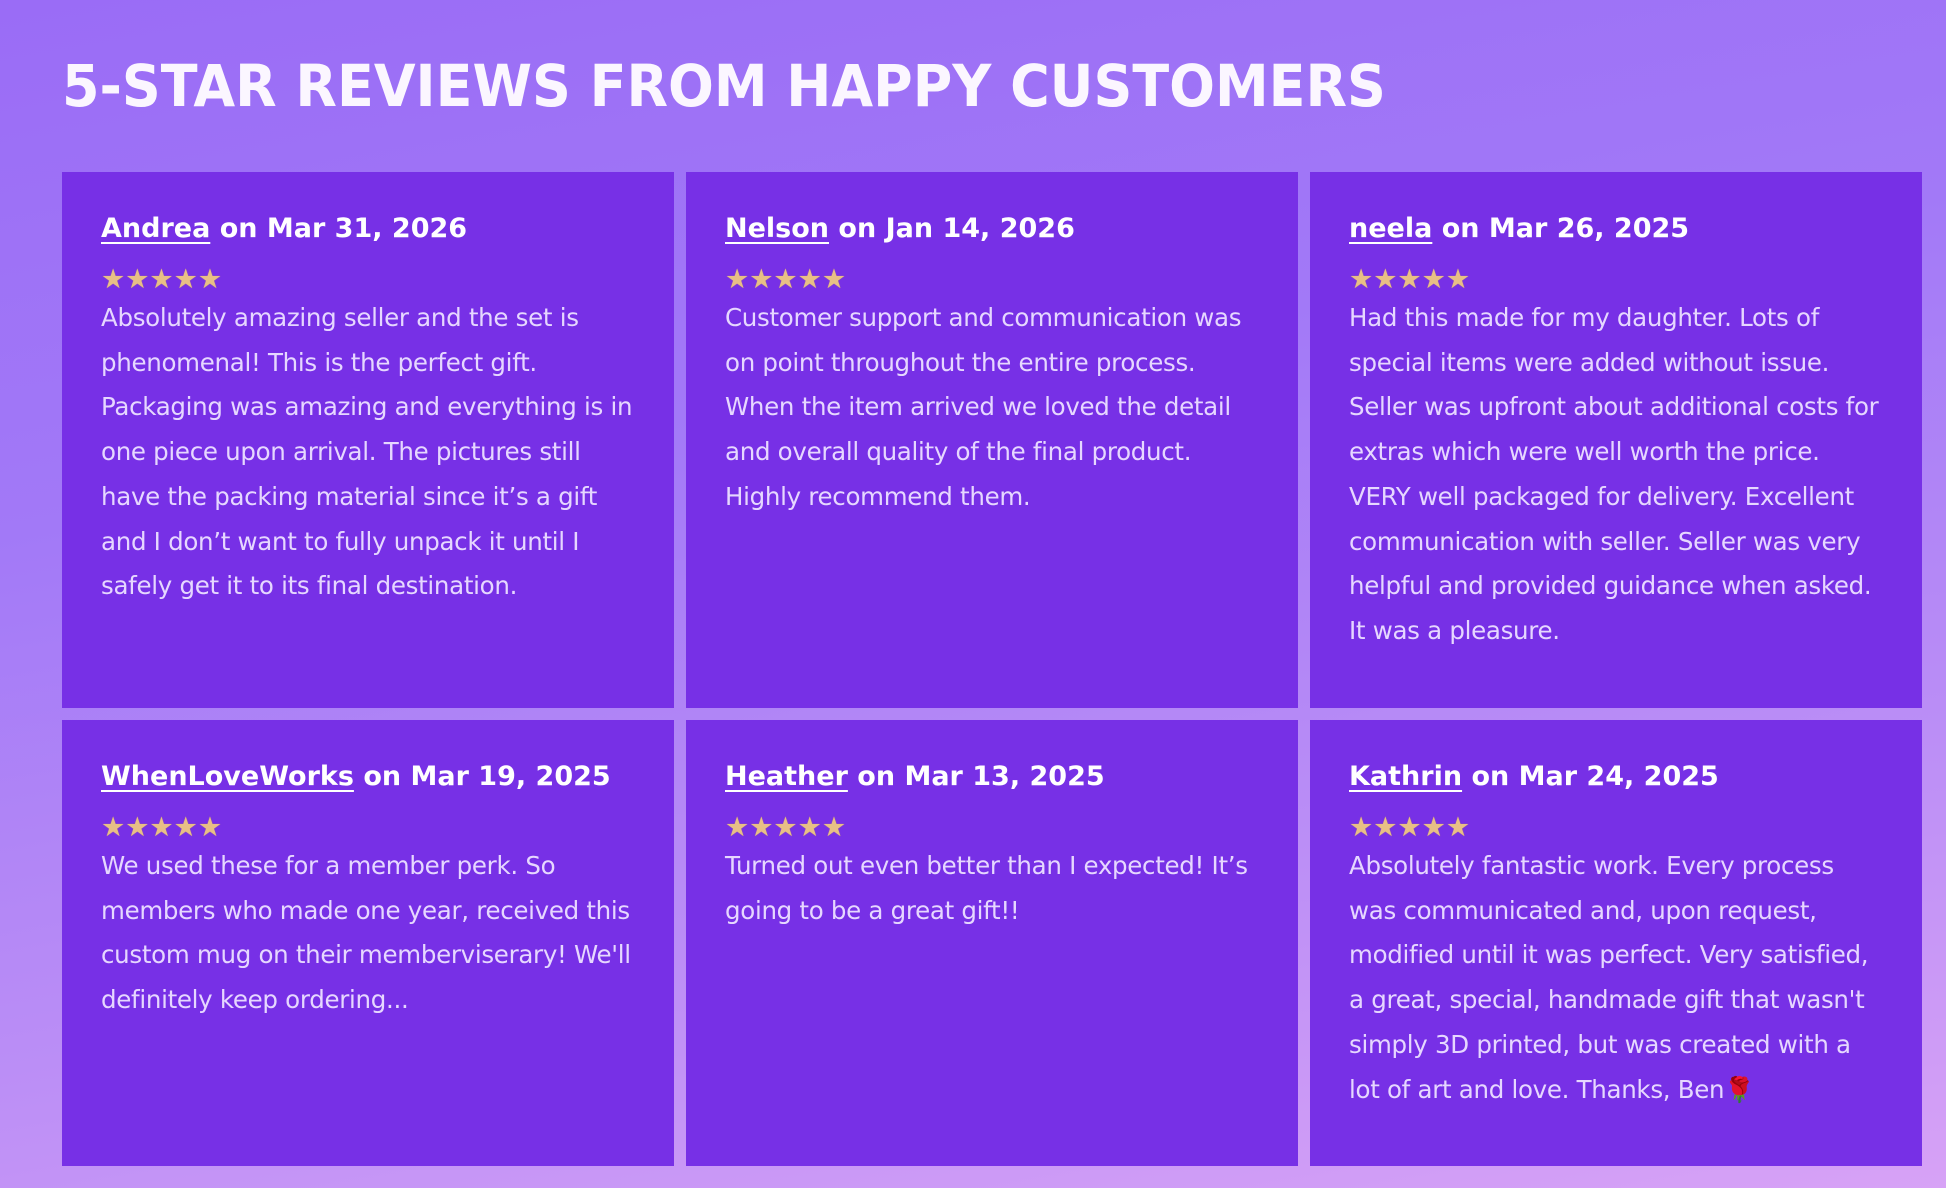 This screenshot has width=1946, height=1188. I want to click on reviewer-link: Nelson, so click(777, 228).